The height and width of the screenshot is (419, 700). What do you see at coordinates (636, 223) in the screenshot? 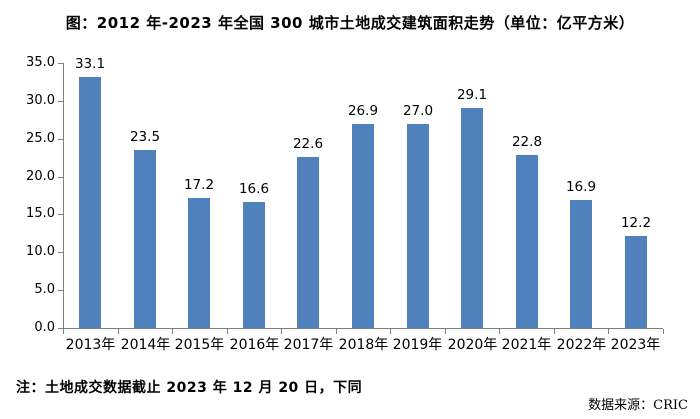
I see `bar-value-label: 12.2` at bounding box center [636, 223].